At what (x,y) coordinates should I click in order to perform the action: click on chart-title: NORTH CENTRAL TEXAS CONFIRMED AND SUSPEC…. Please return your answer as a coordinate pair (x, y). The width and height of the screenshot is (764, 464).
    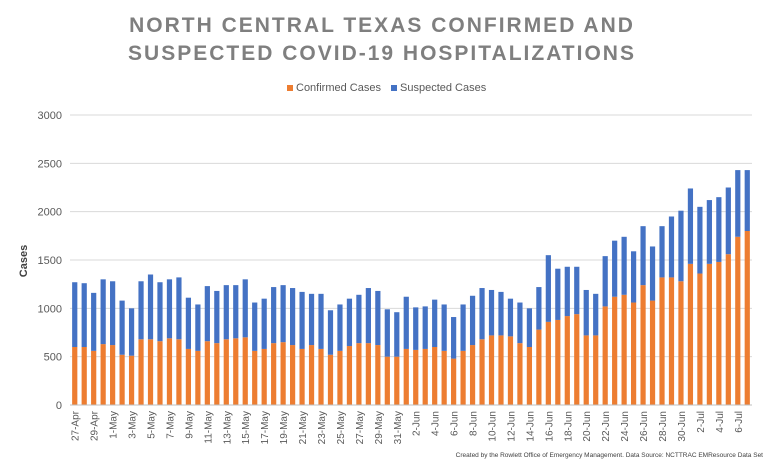
    Looking at the image, I should click on (381, 39).